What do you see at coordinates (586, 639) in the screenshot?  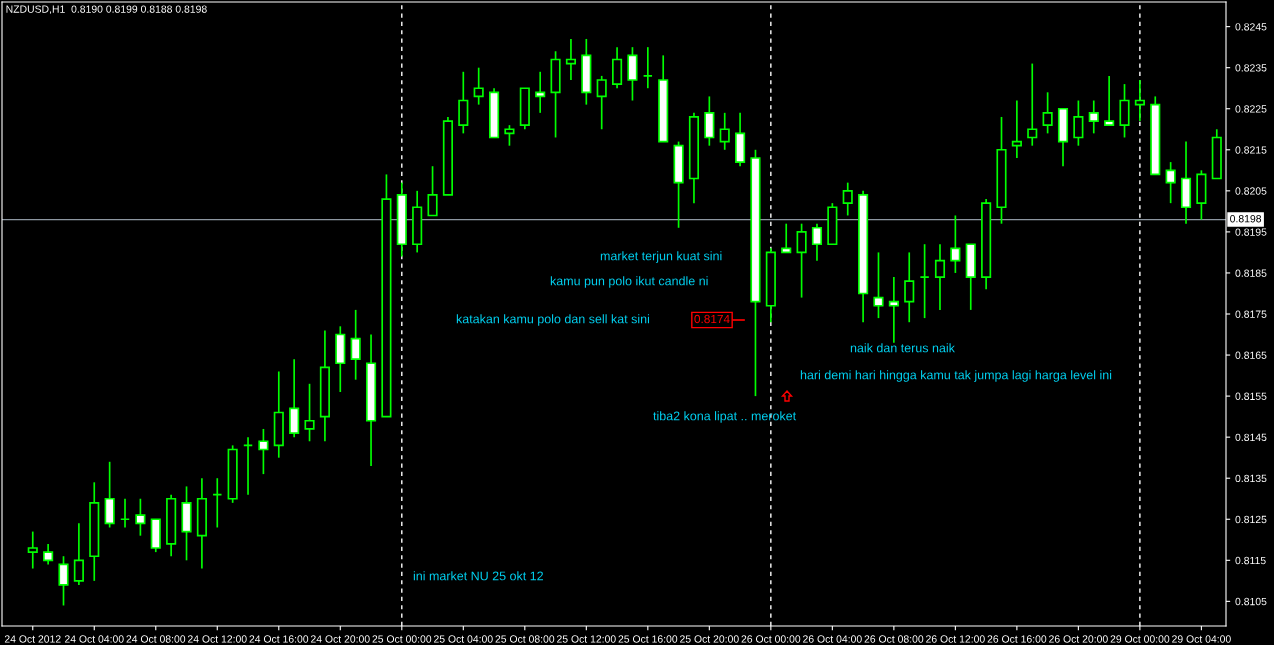 I see `x-tick-label: 25 Oct 12:00` at bounding box center [586, 639].